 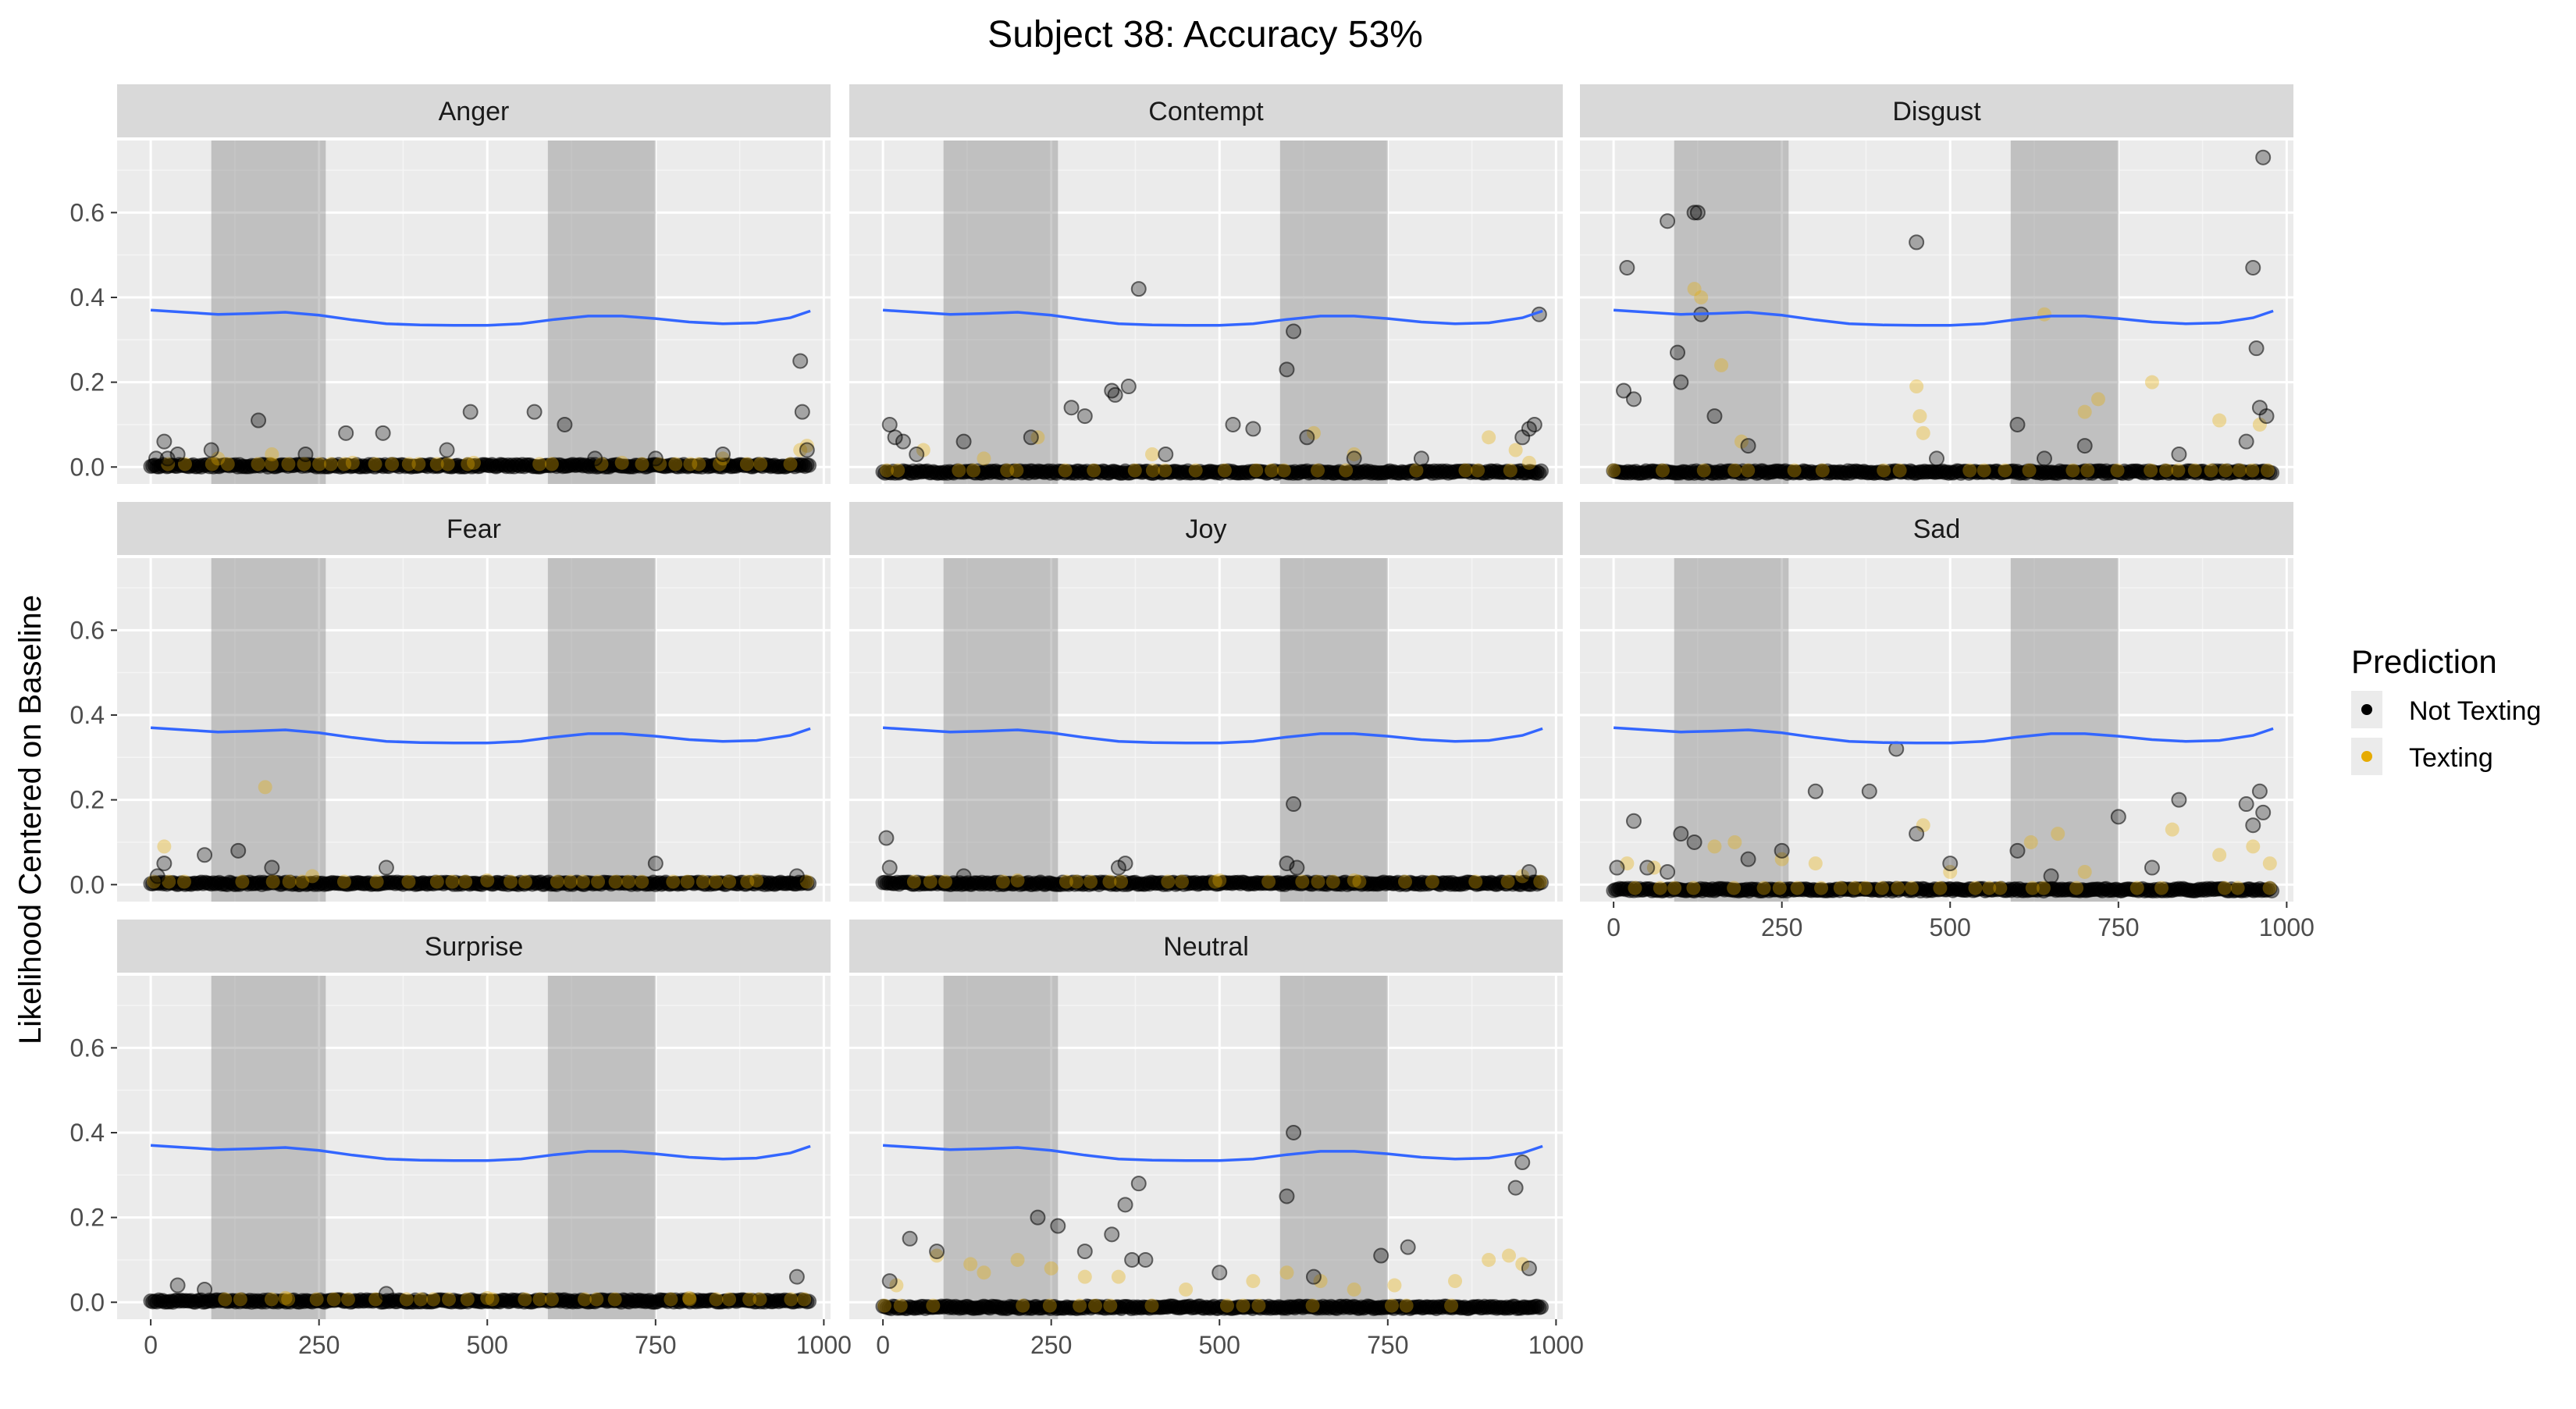 I want to click on panel-disgust: Disgust, so click(x=1937, y=284).